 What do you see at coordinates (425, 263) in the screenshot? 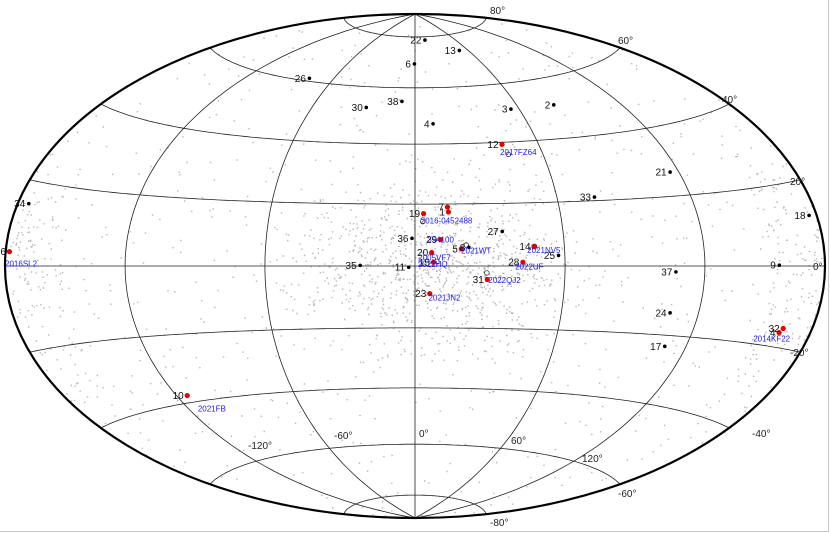
I see `object-number-label: 15` at bounding box center [425, 263].